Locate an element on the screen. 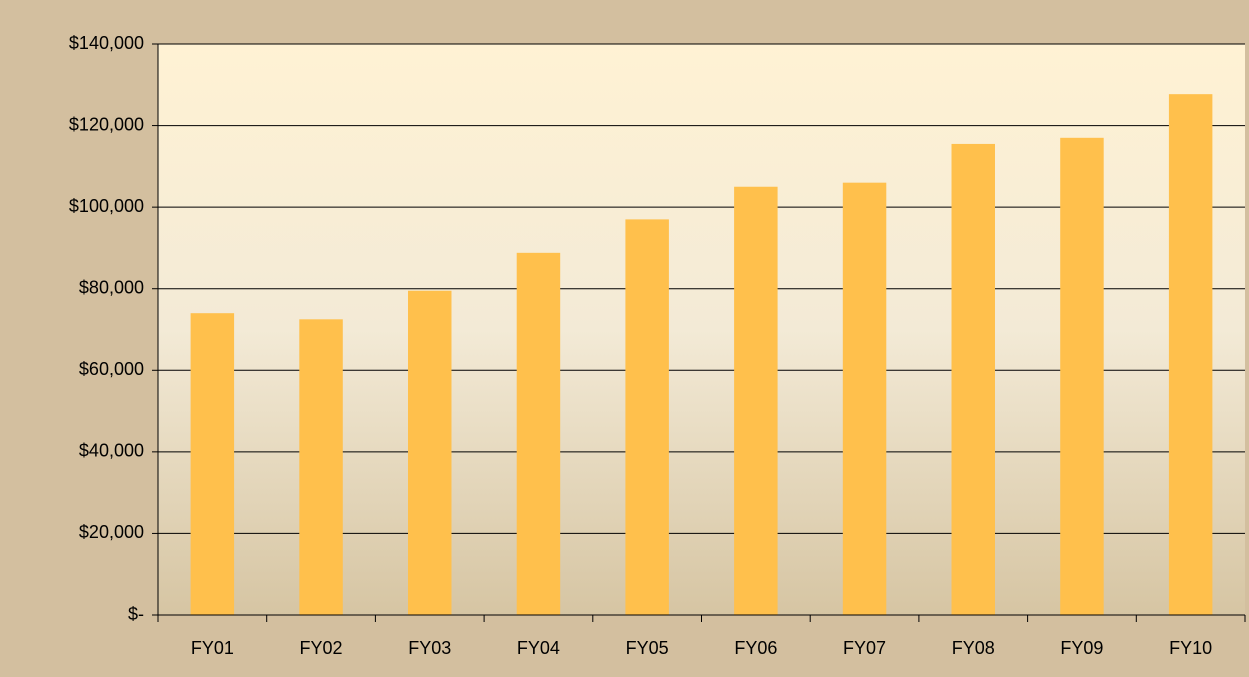 This screenshot has width=1249, height=677. y-tick-label: $120,000 is located at coordinates (106, 124).